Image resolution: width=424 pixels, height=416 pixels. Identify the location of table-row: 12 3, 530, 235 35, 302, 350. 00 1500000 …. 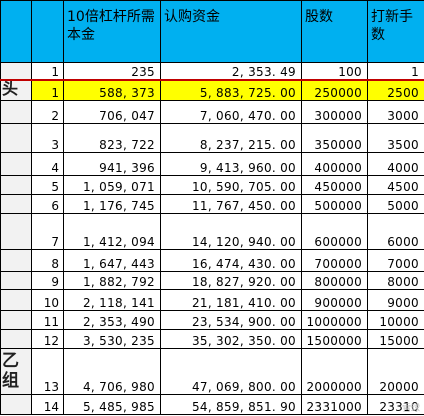
(212, 339).